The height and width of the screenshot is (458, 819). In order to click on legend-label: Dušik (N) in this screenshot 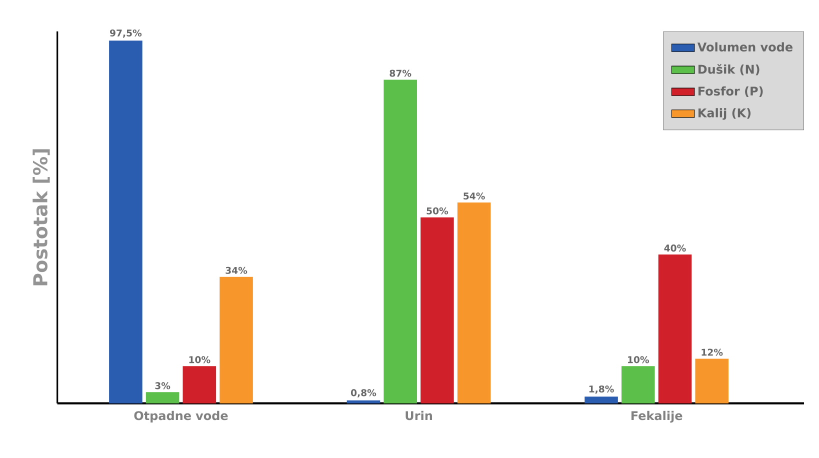, I will do `click(729, 70)`.